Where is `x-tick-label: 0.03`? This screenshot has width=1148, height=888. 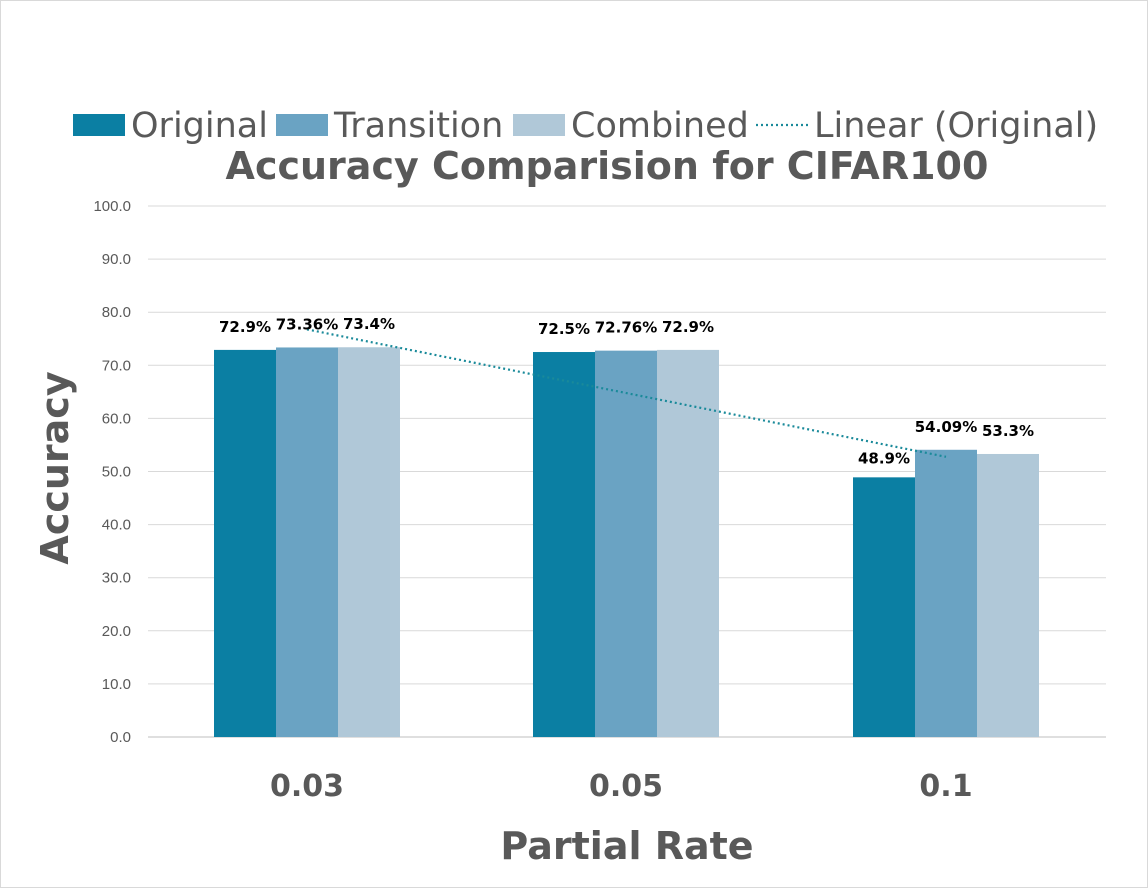 x-tick-label: 0.03 is located at coordinates (307, 786).